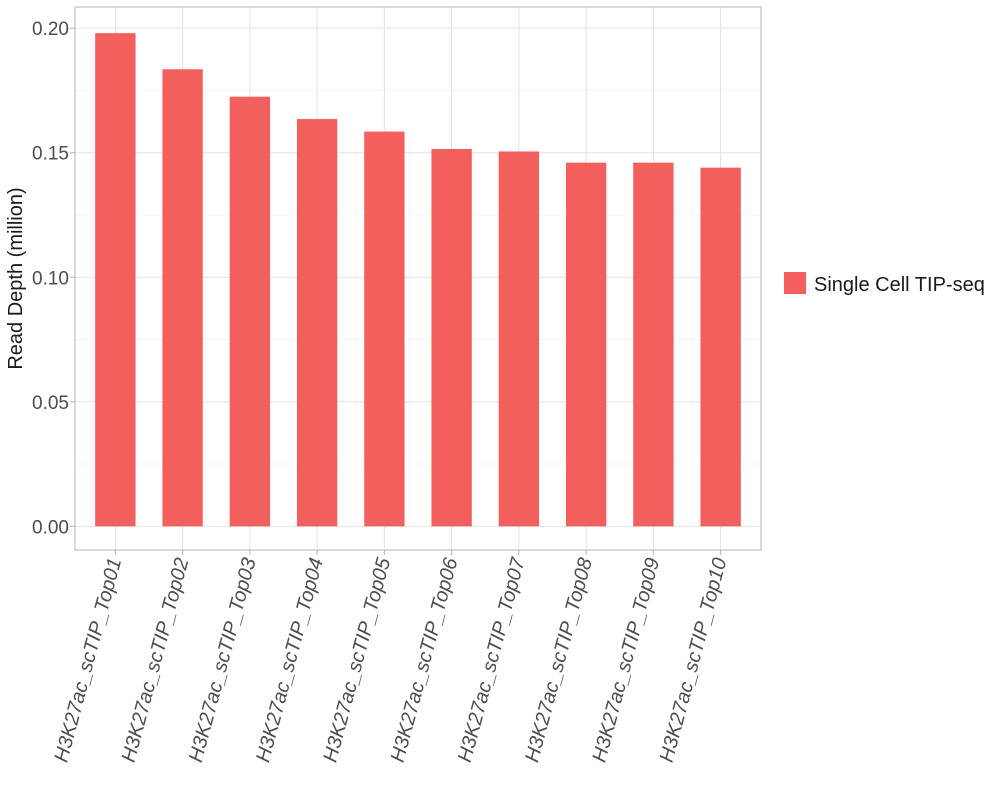  I want to click on y-tick-label: 0.15, so click(50, 154).